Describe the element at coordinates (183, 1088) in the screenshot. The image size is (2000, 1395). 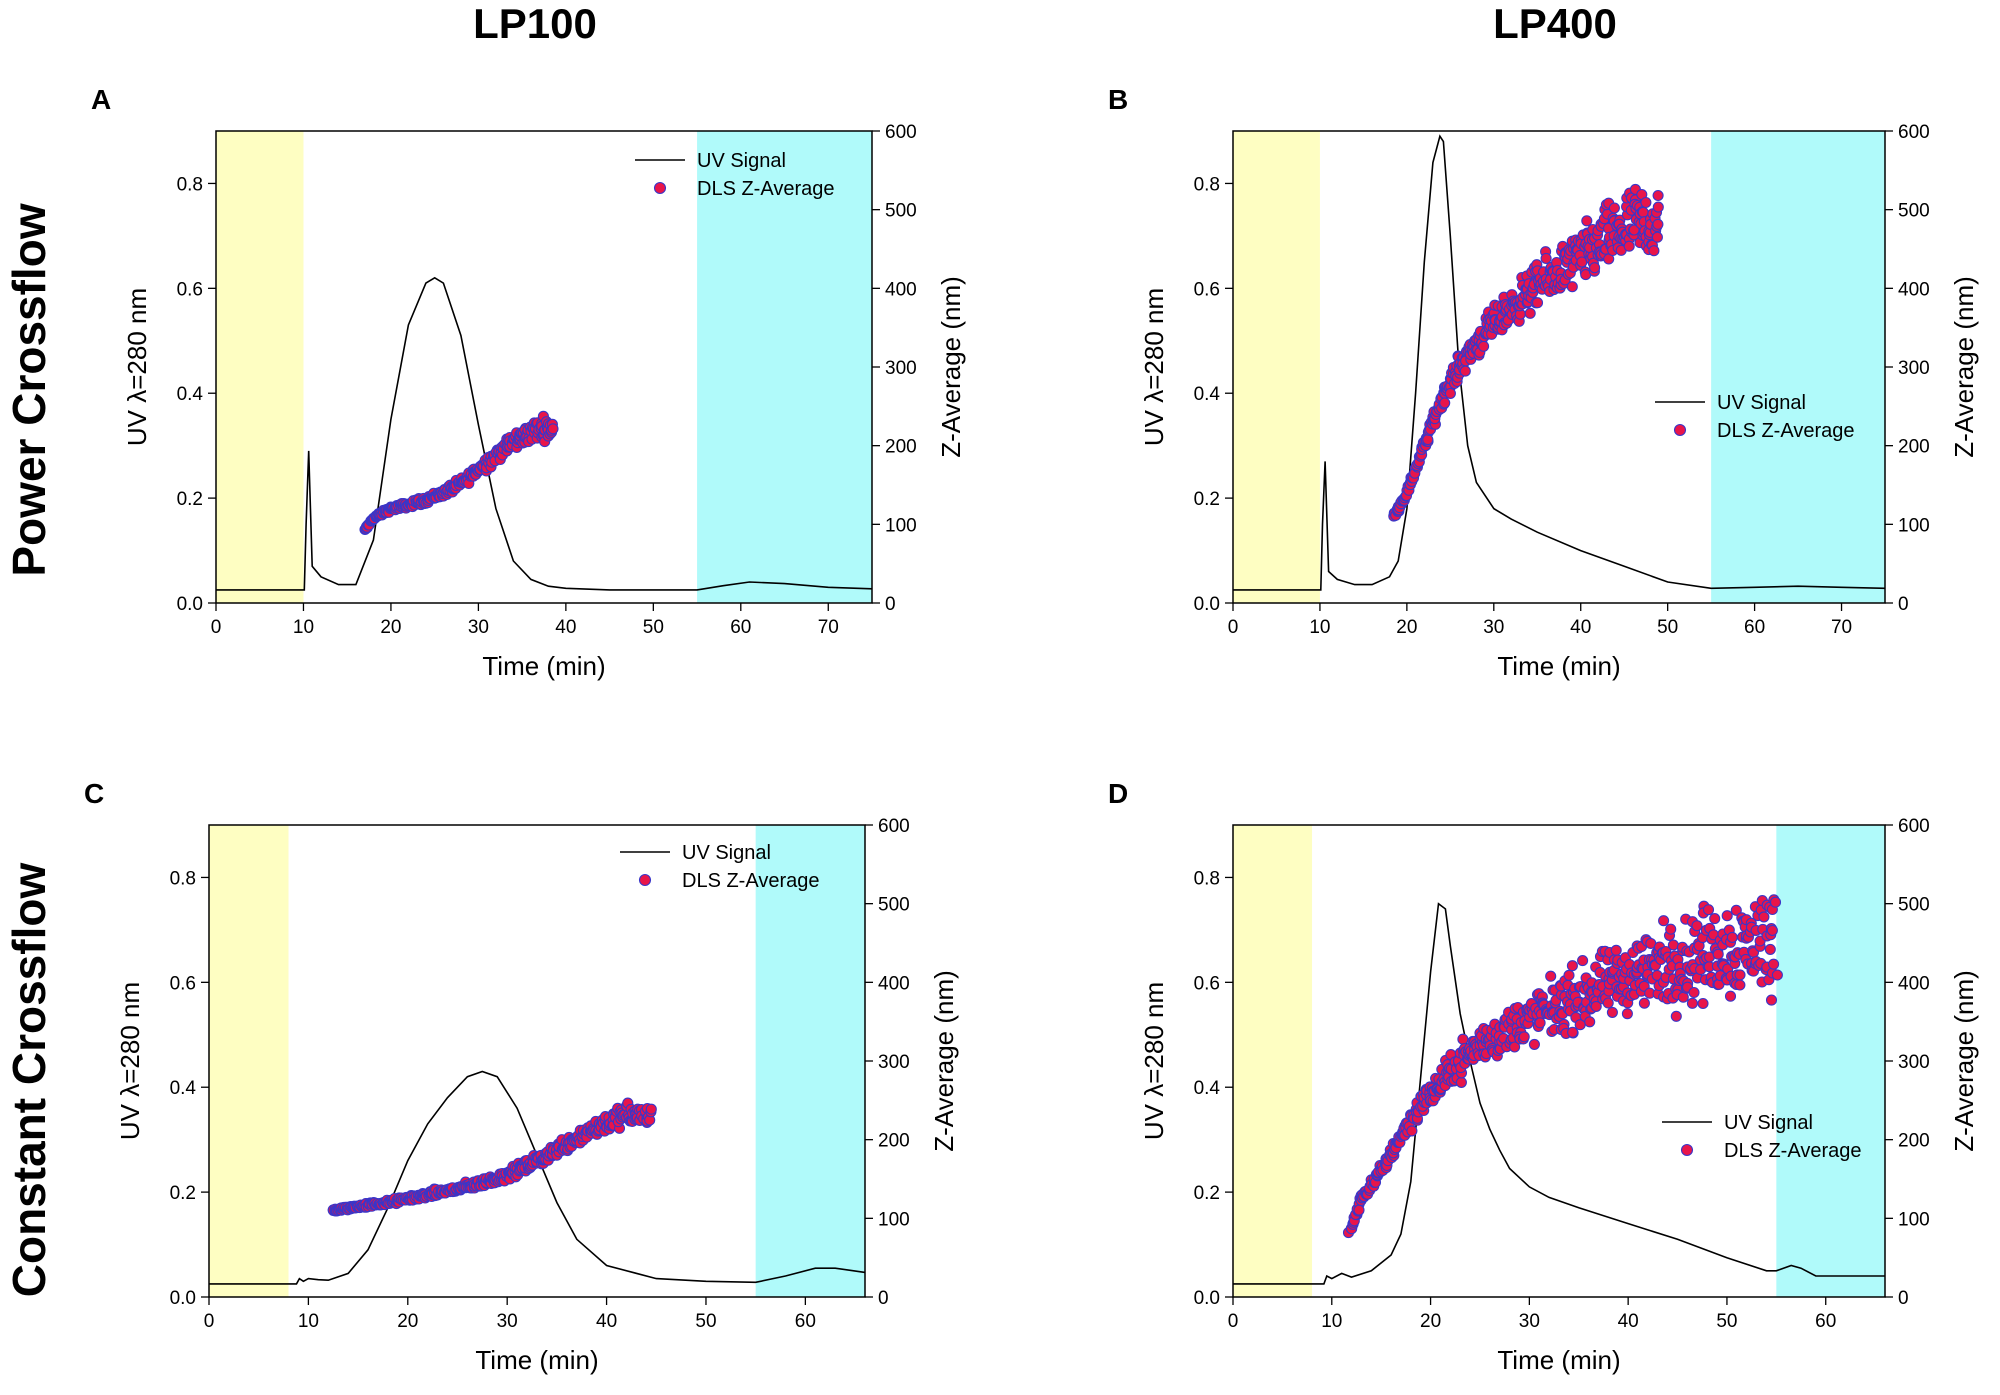
I see `y-tick-label: 0.4` at that location.